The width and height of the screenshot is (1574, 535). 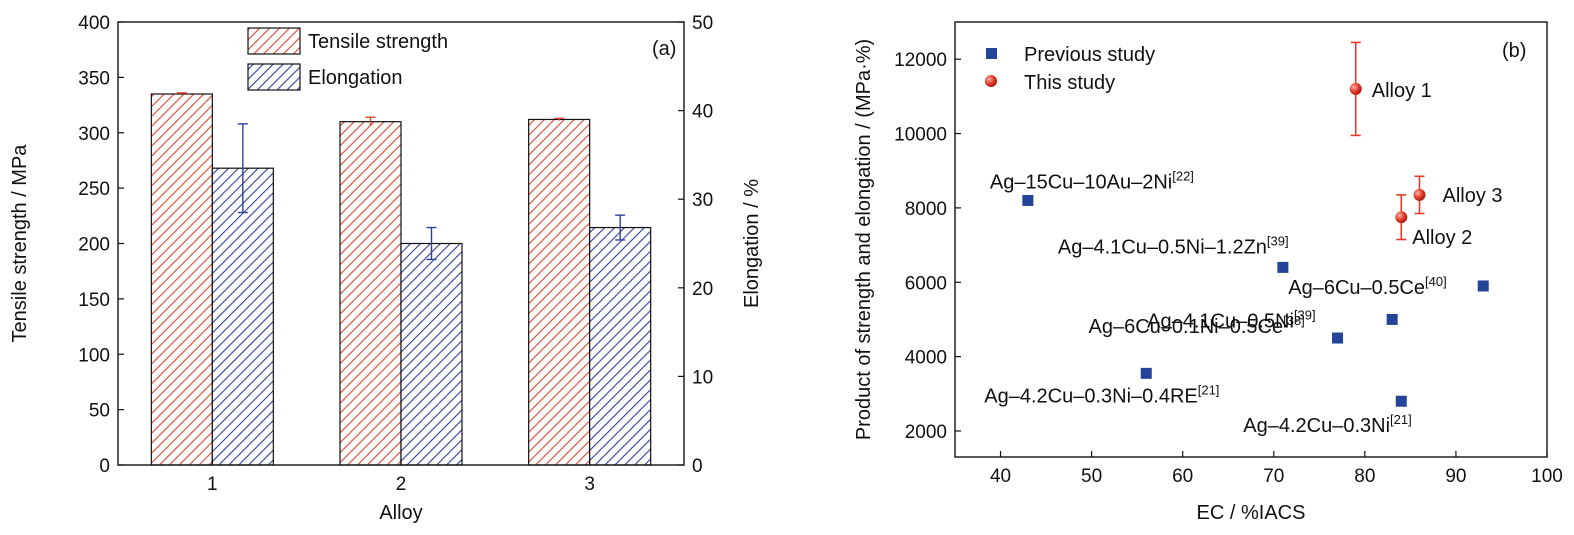 I want to click on point-label: Ag–4.1Cu–0.5Ni–1.2Zn[39], so click(x=1173, y=245).